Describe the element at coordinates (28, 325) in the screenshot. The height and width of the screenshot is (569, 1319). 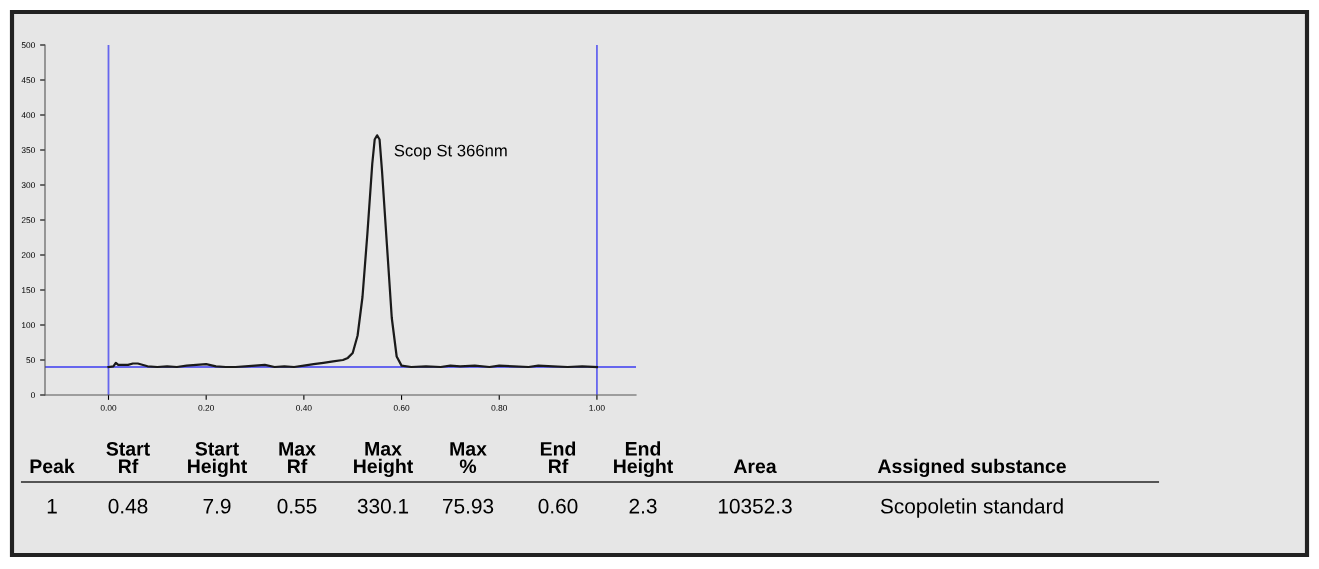
I see `y-tick-label: 100` at that location.